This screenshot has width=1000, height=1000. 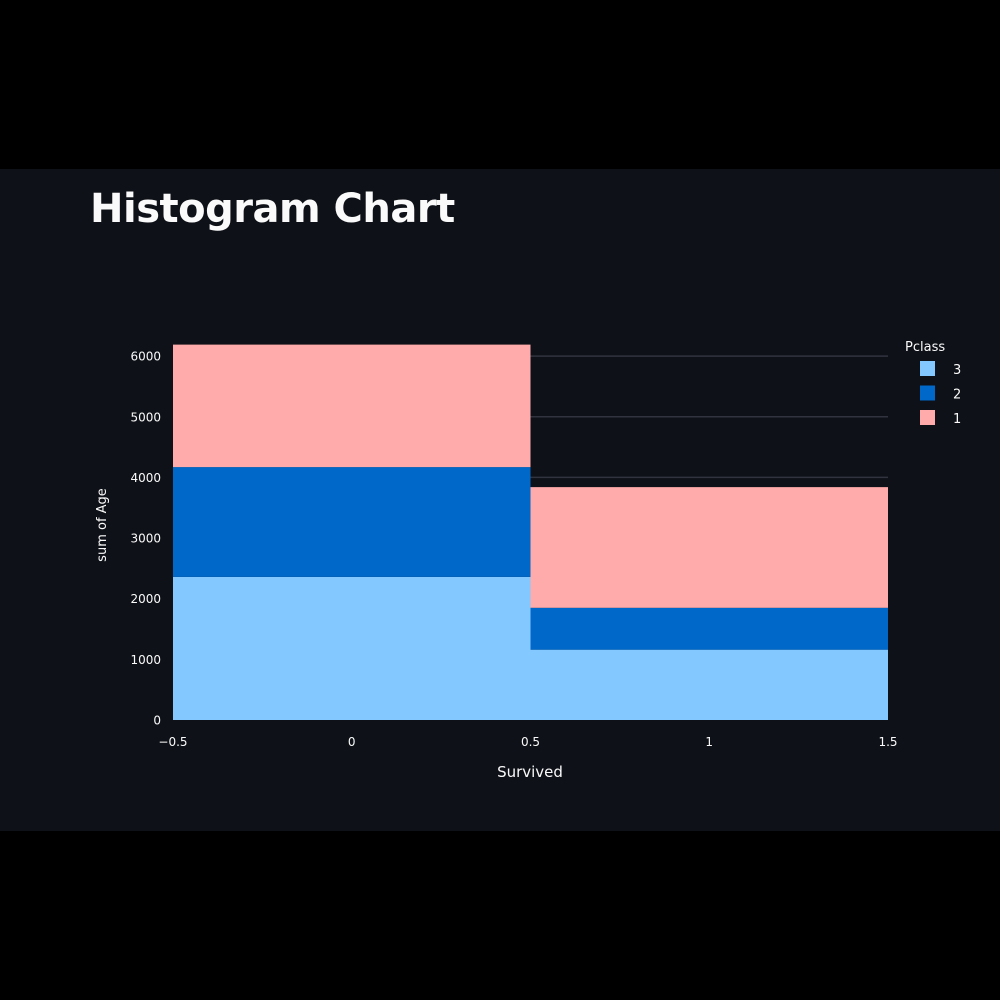 What do you see at coordinates (957, 419) in the screenshot?
I see `legend-label-1: 1` at bounding box center [957, 419].